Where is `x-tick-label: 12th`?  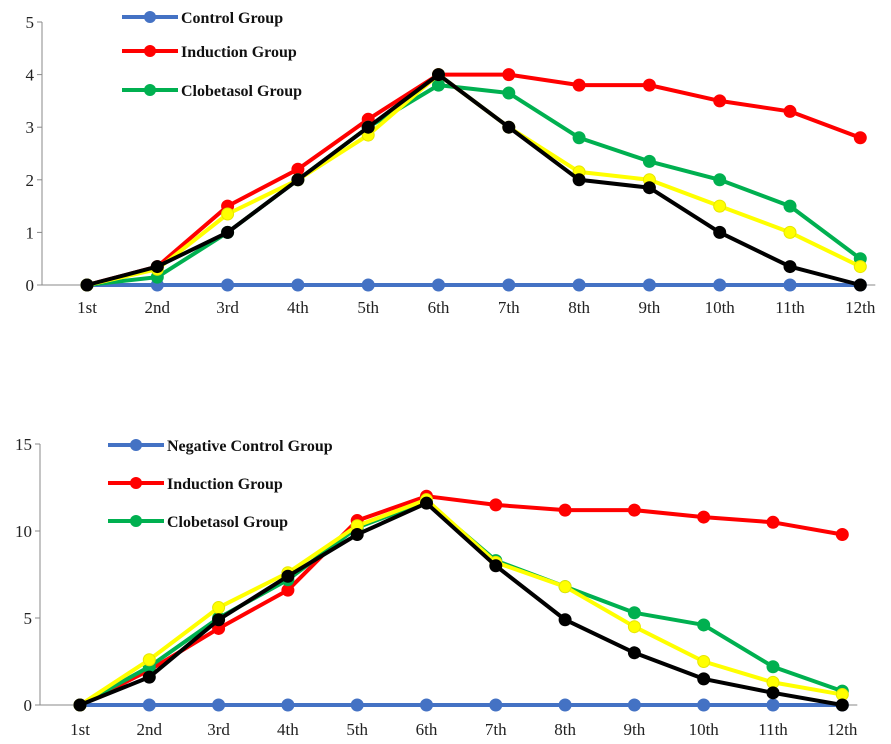
x-tick-label: 12th is located at coordinates (860, 307).